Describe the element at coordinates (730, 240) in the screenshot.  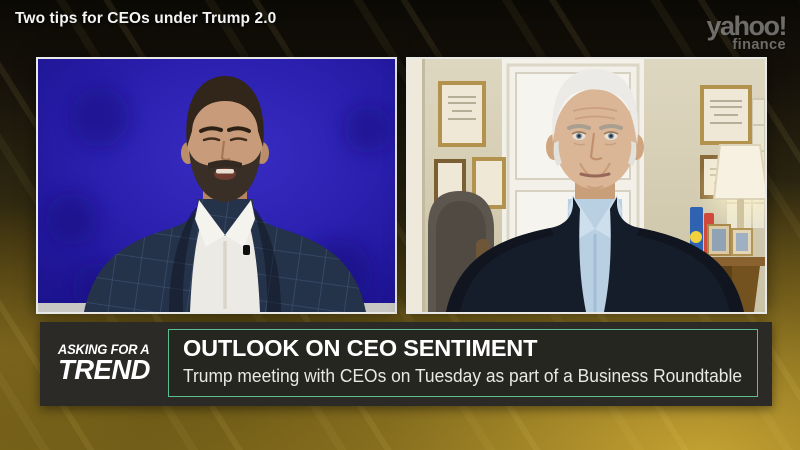
I see `photo-frames` at that location.